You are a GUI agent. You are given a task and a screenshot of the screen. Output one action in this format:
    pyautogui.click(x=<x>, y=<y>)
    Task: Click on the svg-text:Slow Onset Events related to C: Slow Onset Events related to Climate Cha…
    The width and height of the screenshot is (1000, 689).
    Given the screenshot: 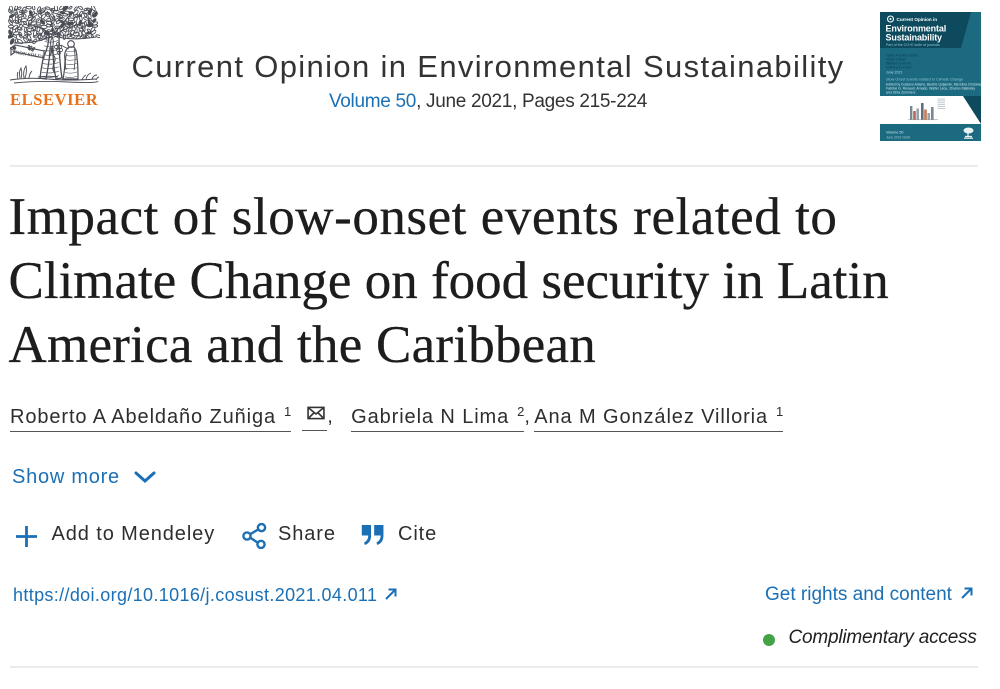 What is the action you would take?
    pyautogui.click(x=924, y=80)
    